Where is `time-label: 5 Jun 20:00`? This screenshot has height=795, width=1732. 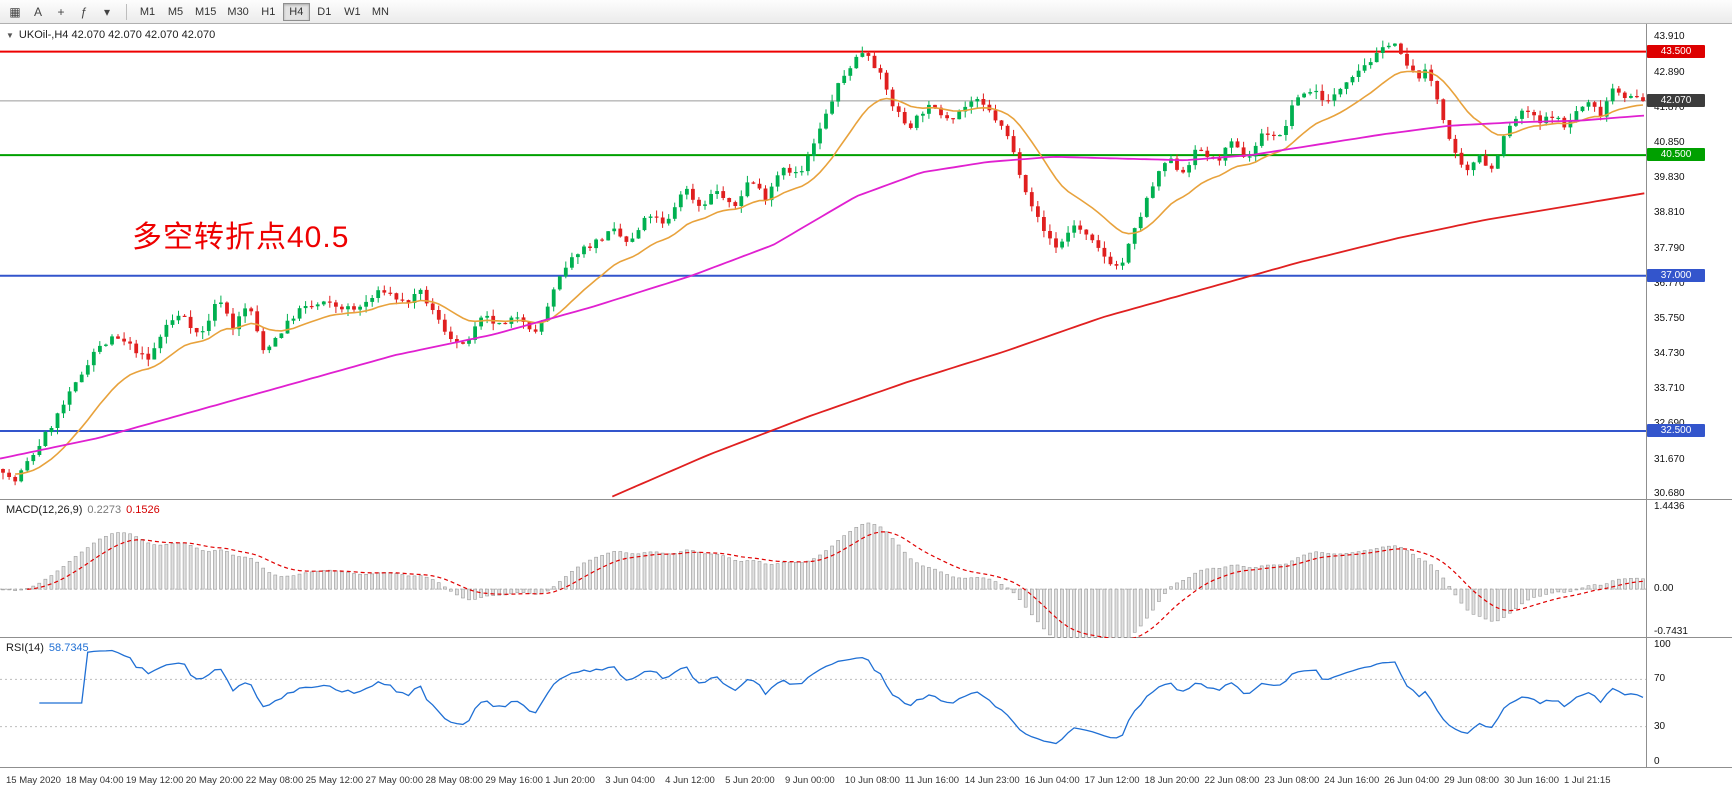 time-label: 5 Jun 20:00 is located at coordinates (750, 780).